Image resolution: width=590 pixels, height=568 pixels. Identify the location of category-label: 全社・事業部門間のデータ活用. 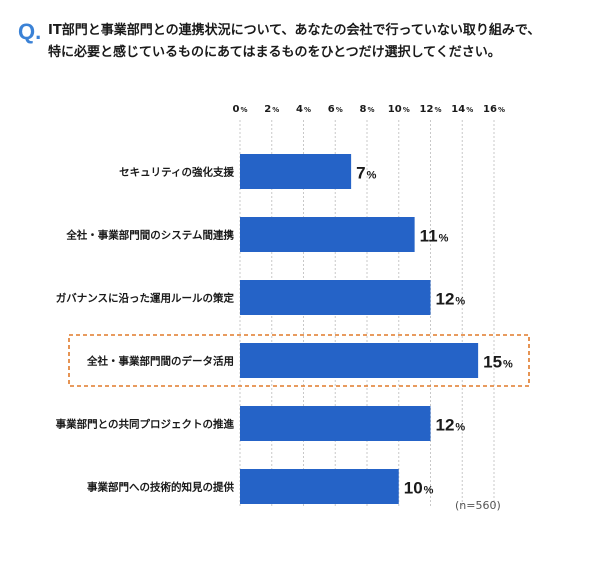
(160, 361).